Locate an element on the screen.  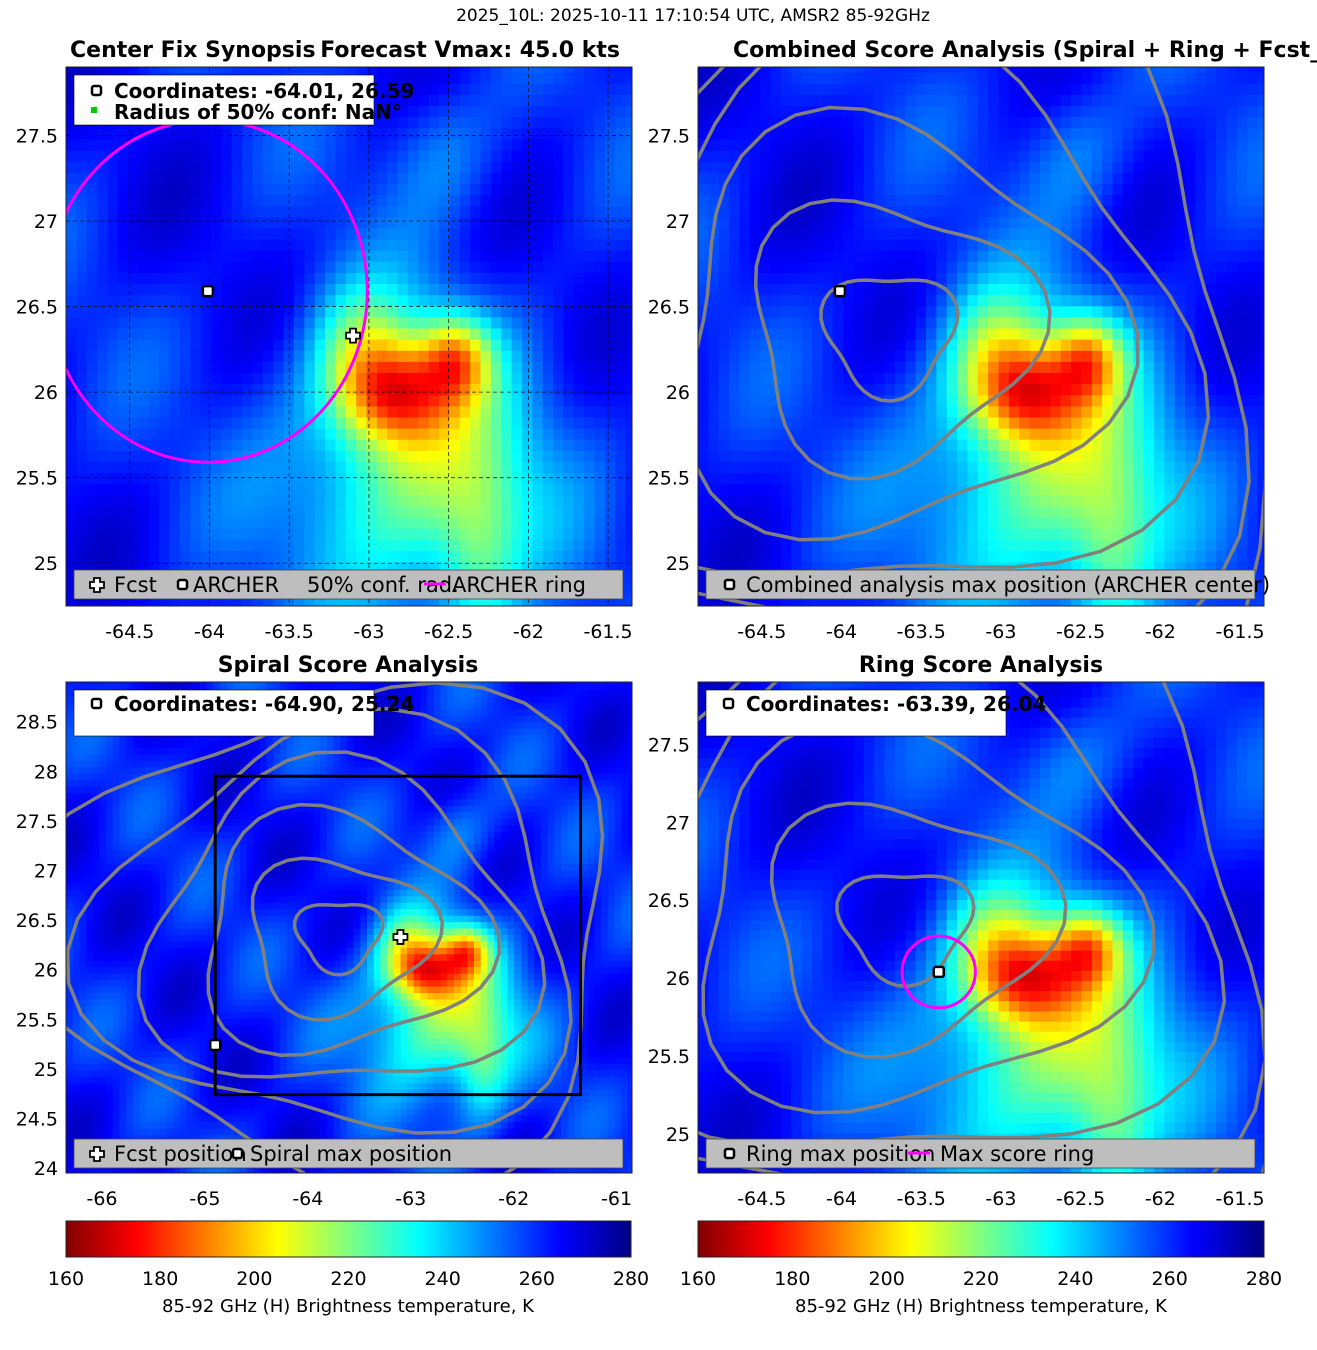
panel3-info-box: Coordinates: -64.90, 25.24 is located at coordinates (243, 713).